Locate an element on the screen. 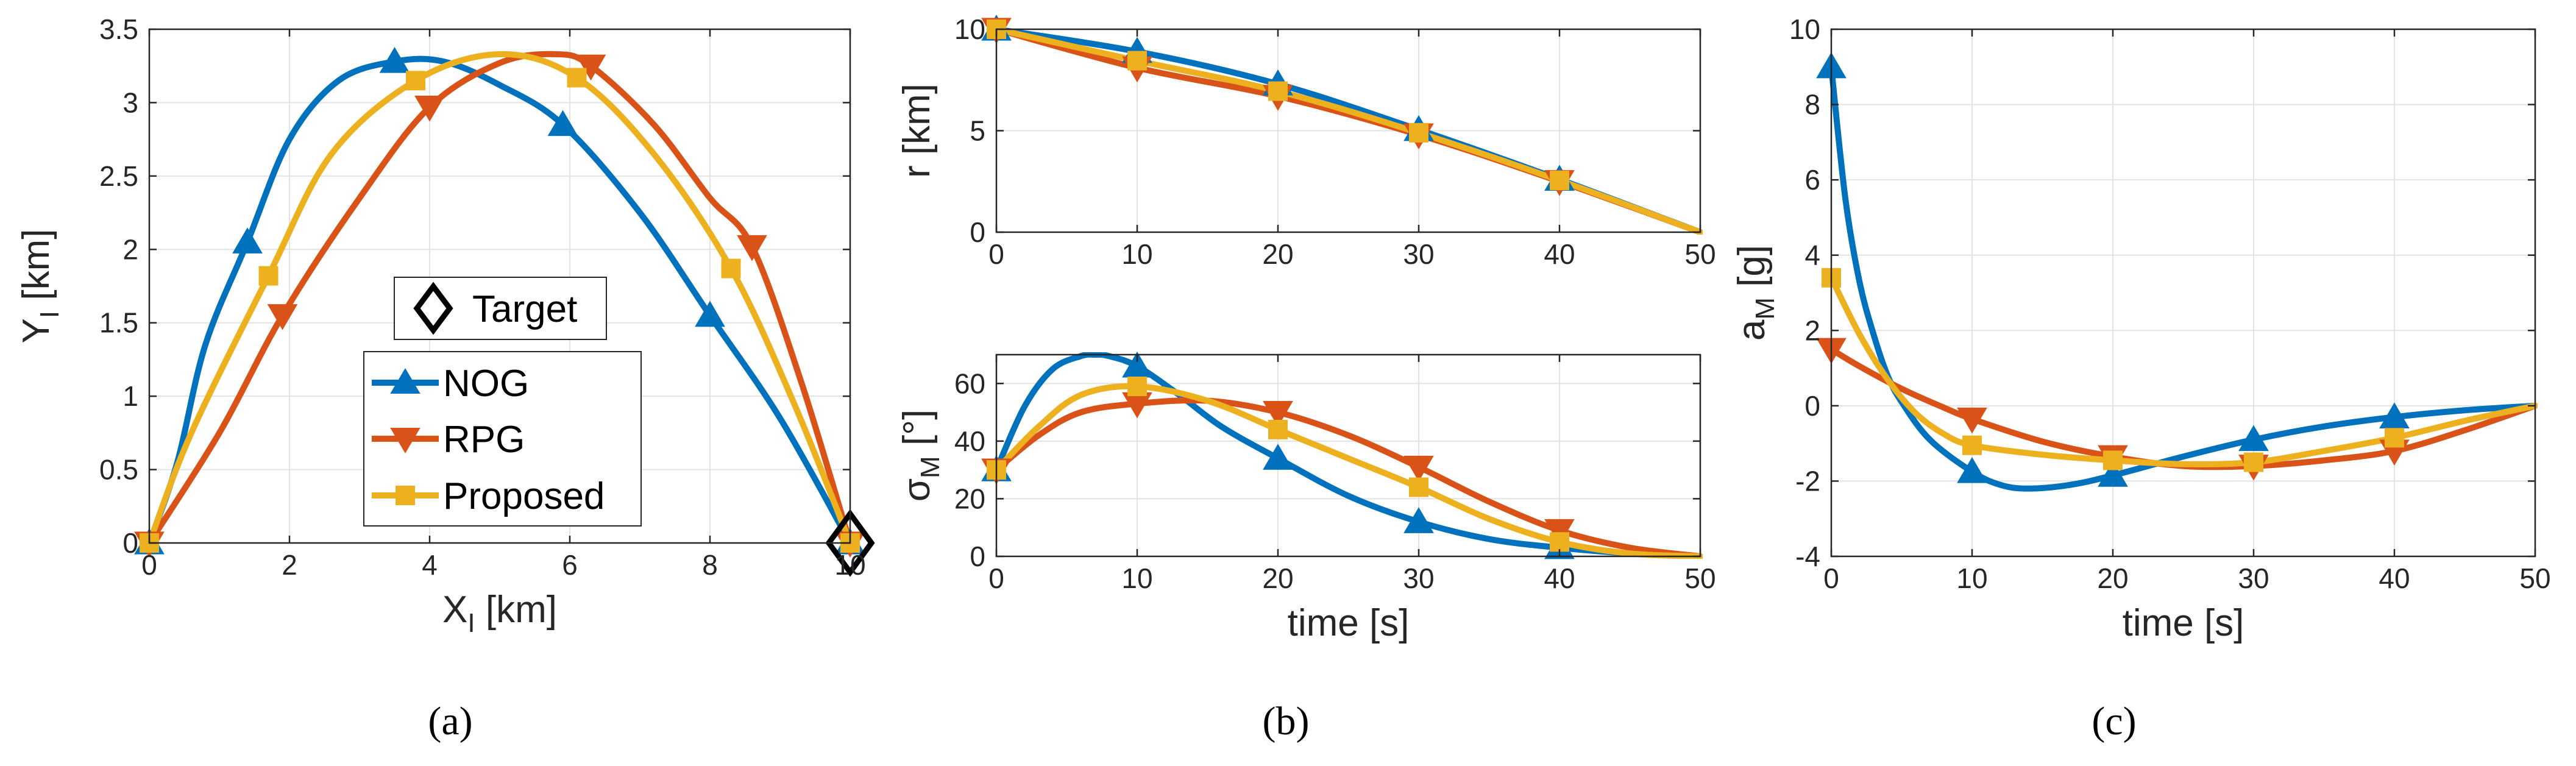 The height and width of the screenshot is (766, 2576). series-lines is located at coordinates (1349, 131).